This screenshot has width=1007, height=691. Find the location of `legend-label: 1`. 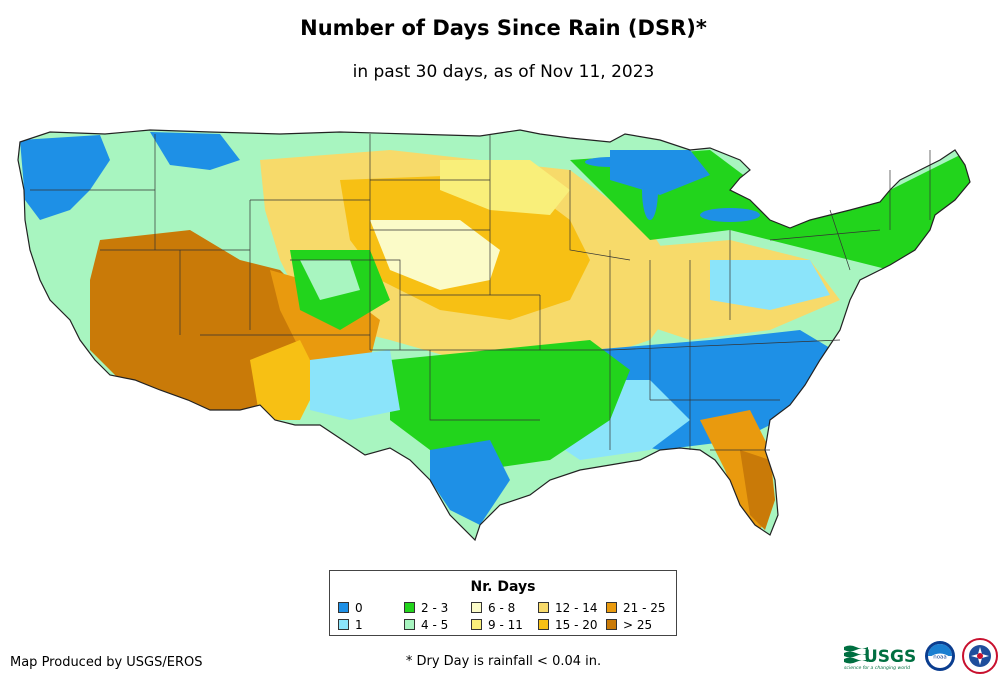

legend-label: 1 is located at coordinates (359, 625).